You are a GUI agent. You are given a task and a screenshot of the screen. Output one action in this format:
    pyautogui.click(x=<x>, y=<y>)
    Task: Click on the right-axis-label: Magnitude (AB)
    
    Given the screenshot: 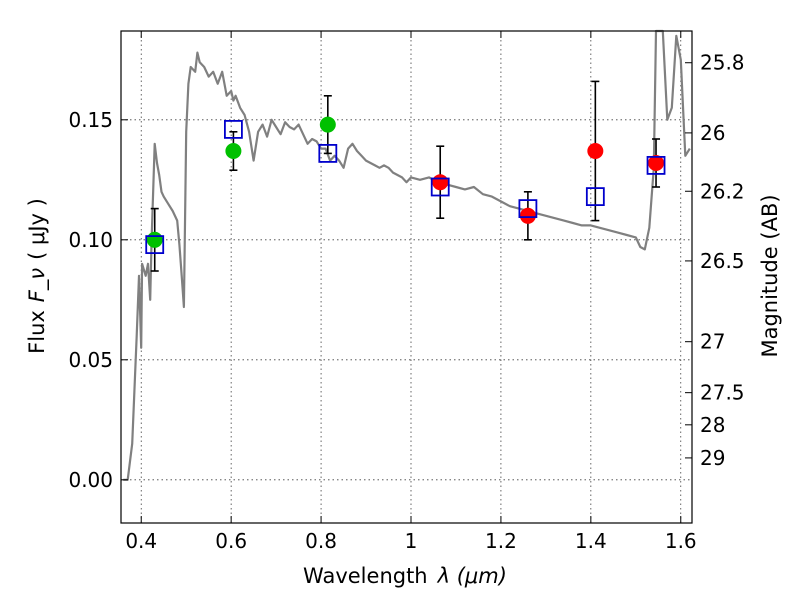 What is the action you would take?
    pyautogui.click(x=770, y=275)
    